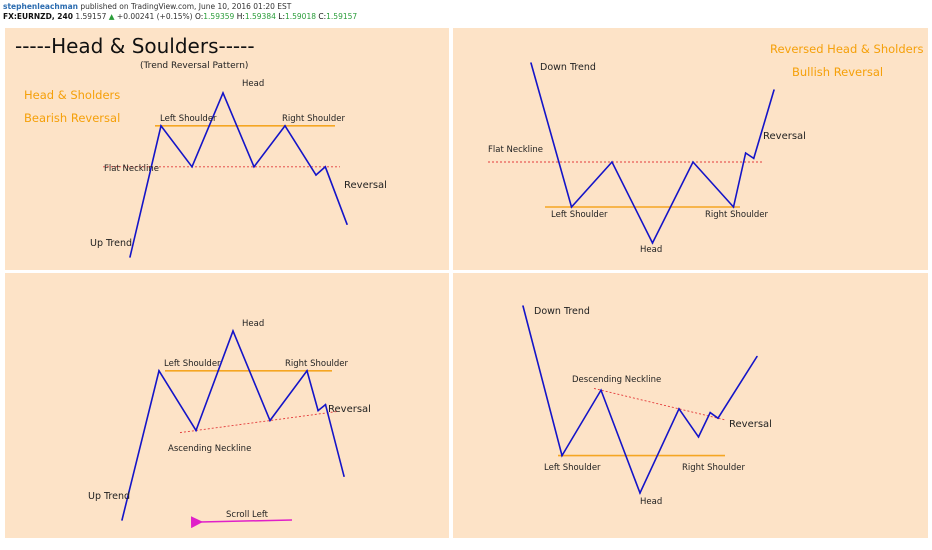 The image size is (932, 550). I want to click on low-value: 1.59018, so click(300, 16).